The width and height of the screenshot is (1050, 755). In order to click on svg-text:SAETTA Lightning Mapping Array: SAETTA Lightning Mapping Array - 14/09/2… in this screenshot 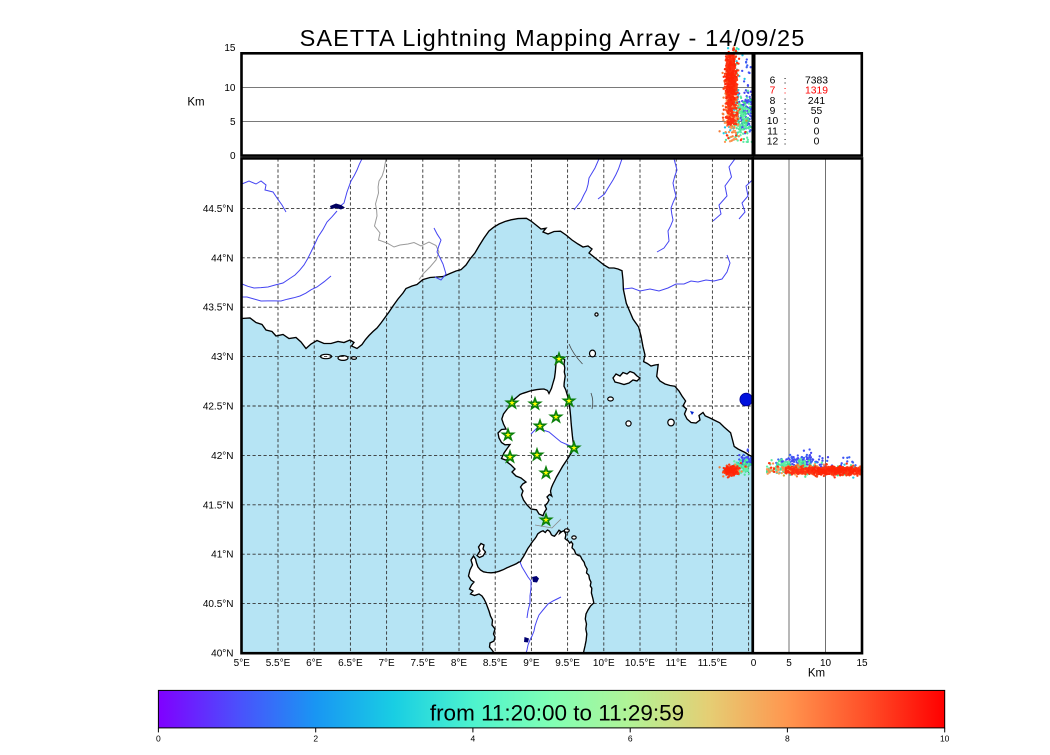, I will do `click(553, 38)`.